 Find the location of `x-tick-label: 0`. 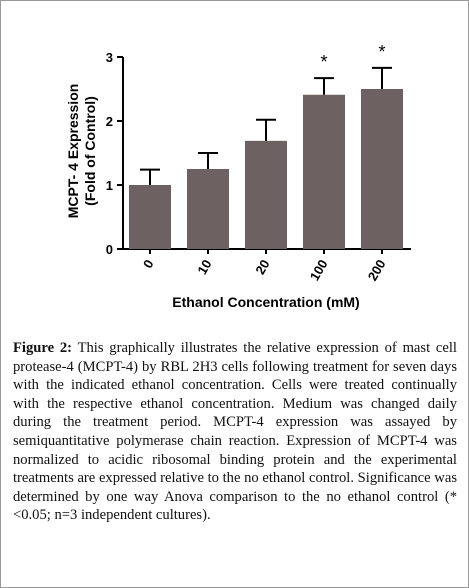

x-tick-label: 0 is located at coordinates (148, 264).